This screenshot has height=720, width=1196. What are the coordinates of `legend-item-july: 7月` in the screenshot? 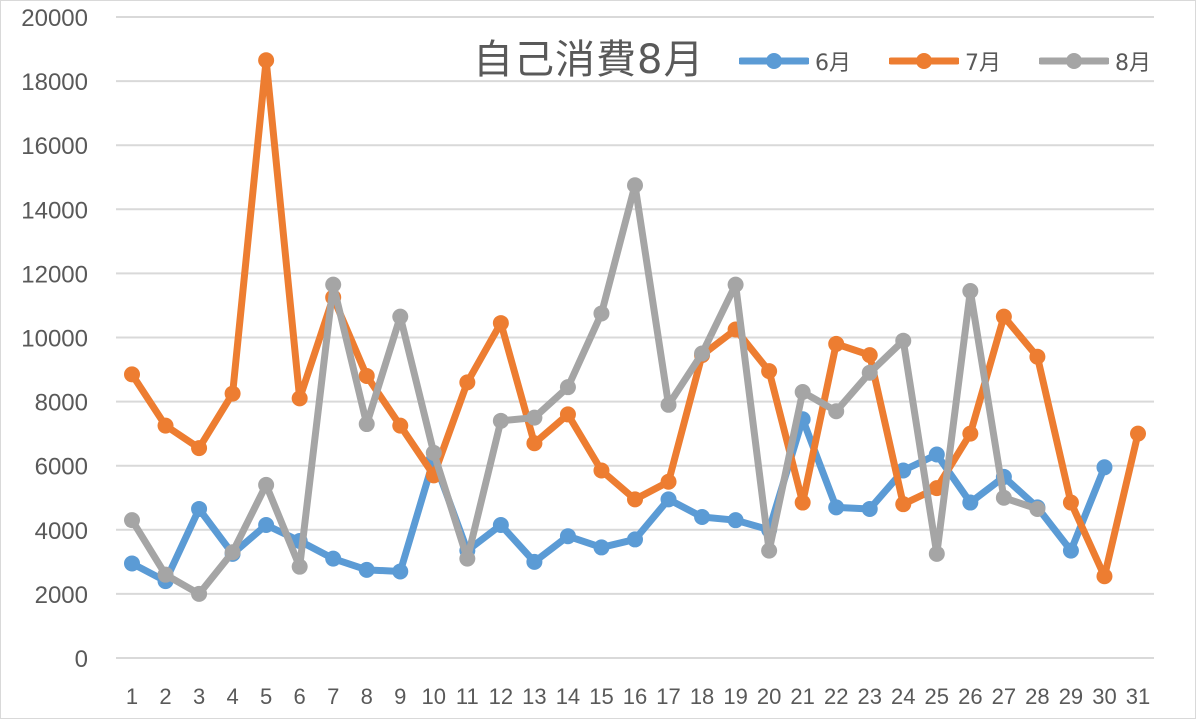 It's located at (945, 61).